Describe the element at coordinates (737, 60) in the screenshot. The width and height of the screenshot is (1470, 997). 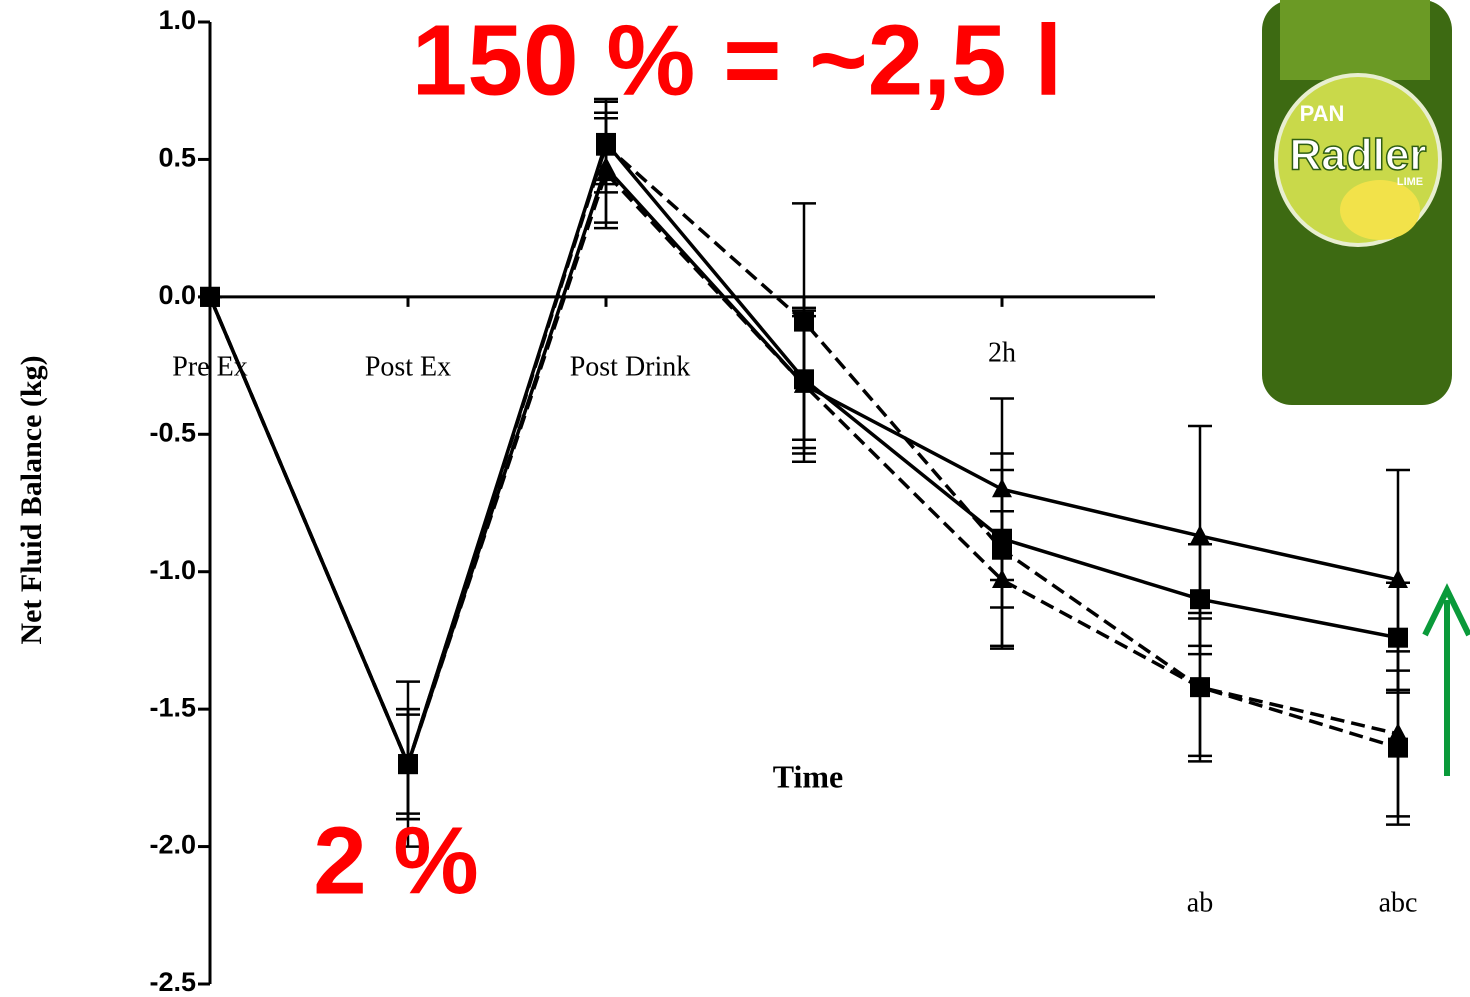
I see `annotation: 150 % = ~2,5 l` at that location.